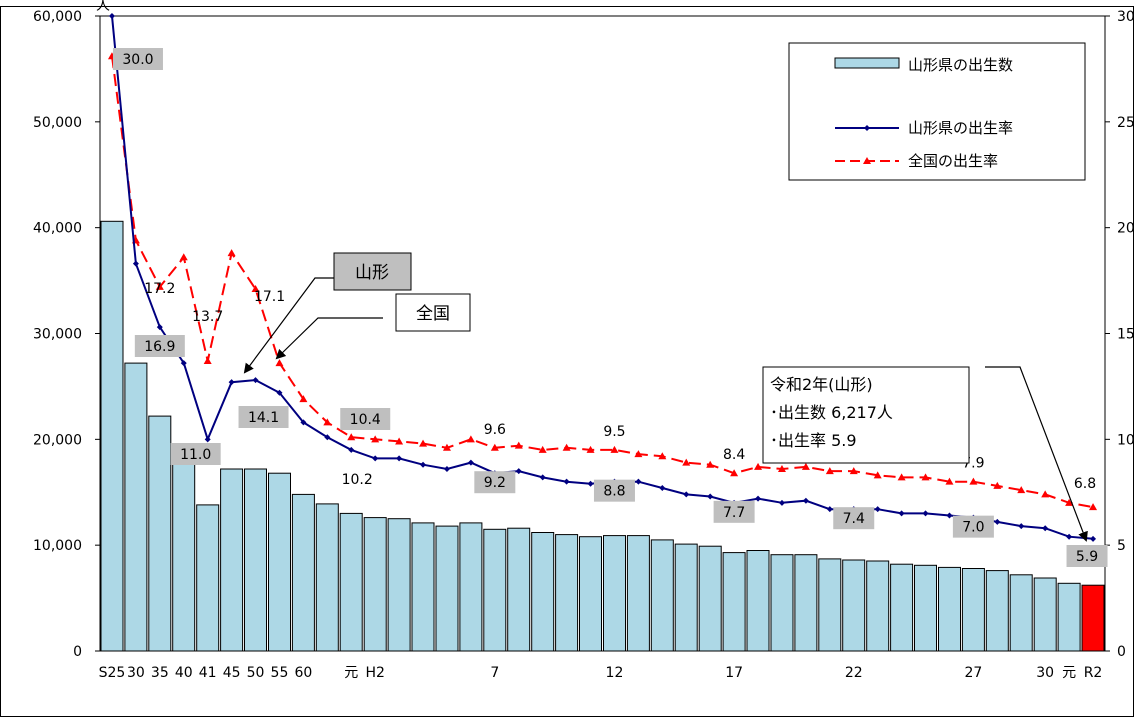 This screenshot has height=717, width=1134. What do you see at coordinates (57, 17) in the screenshot?
I see `left-tick-label: 60,000` at bounding box center [57, 17].